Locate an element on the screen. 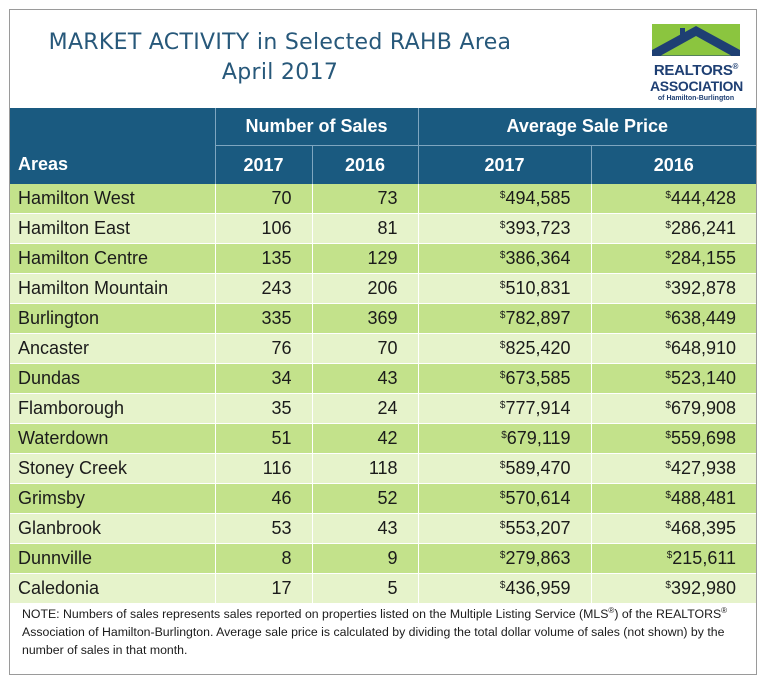 The height and width of the screenshot is (685, 768). sales-2017-cell: 335 is located at coordinates (263, 318).